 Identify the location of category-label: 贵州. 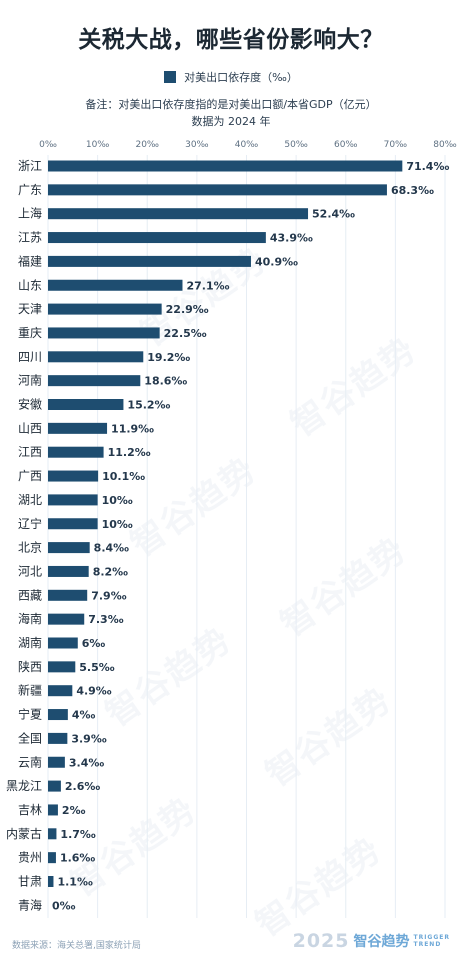
(30, 858).